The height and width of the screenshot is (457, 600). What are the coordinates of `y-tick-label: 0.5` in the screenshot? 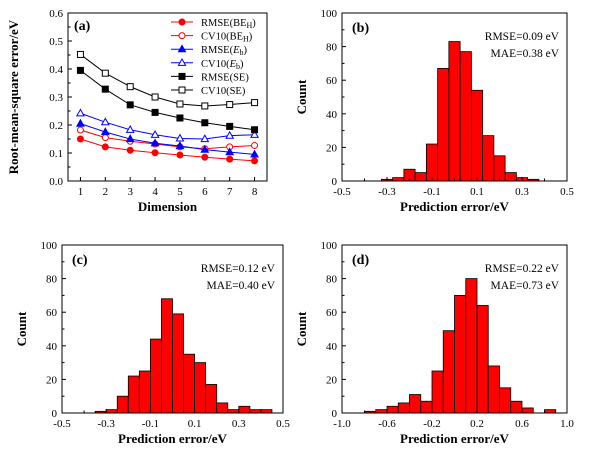 It's located at (56, 42).